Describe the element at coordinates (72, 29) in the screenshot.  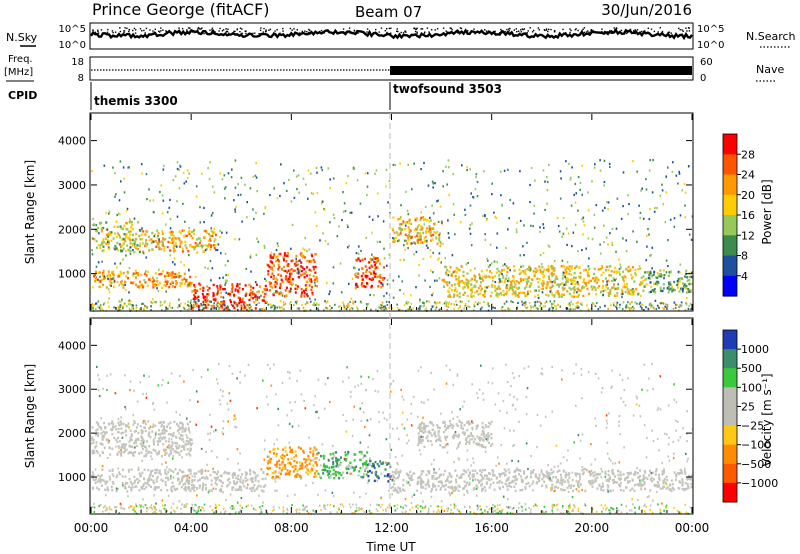
I see `noise-left-top-tick: 10^5` at that location.